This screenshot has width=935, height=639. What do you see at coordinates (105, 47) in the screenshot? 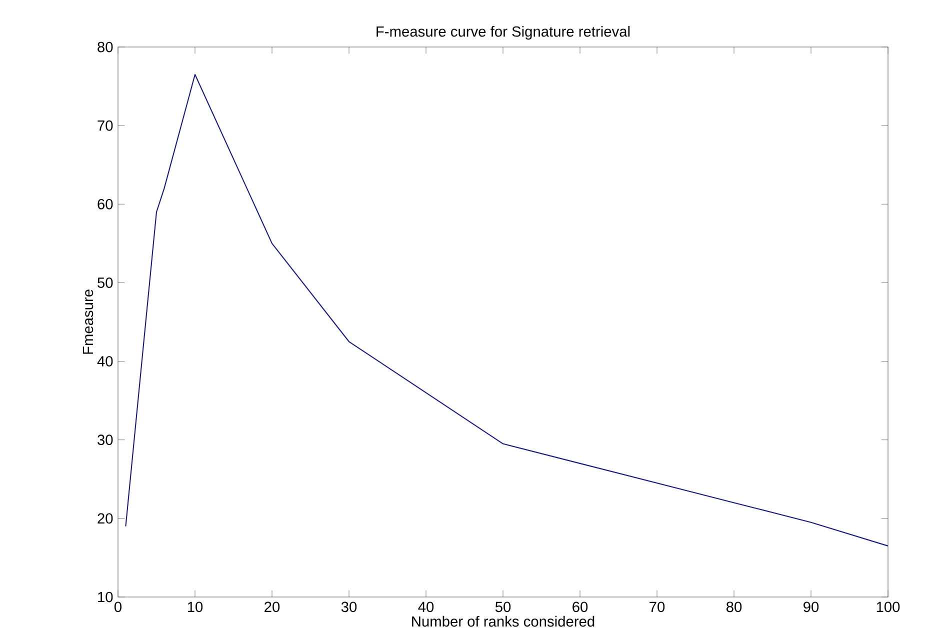
I see `y-tick-label: 80` at bounding box center [105, 47].